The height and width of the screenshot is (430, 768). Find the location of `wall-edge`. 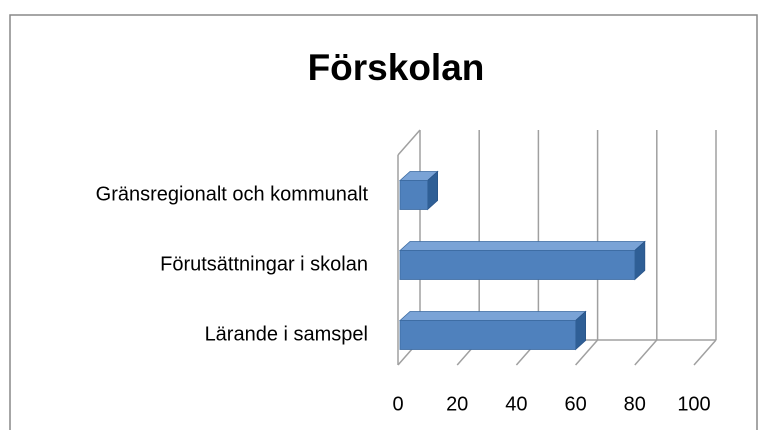

wall-edge is located at coordinates (409, 142).